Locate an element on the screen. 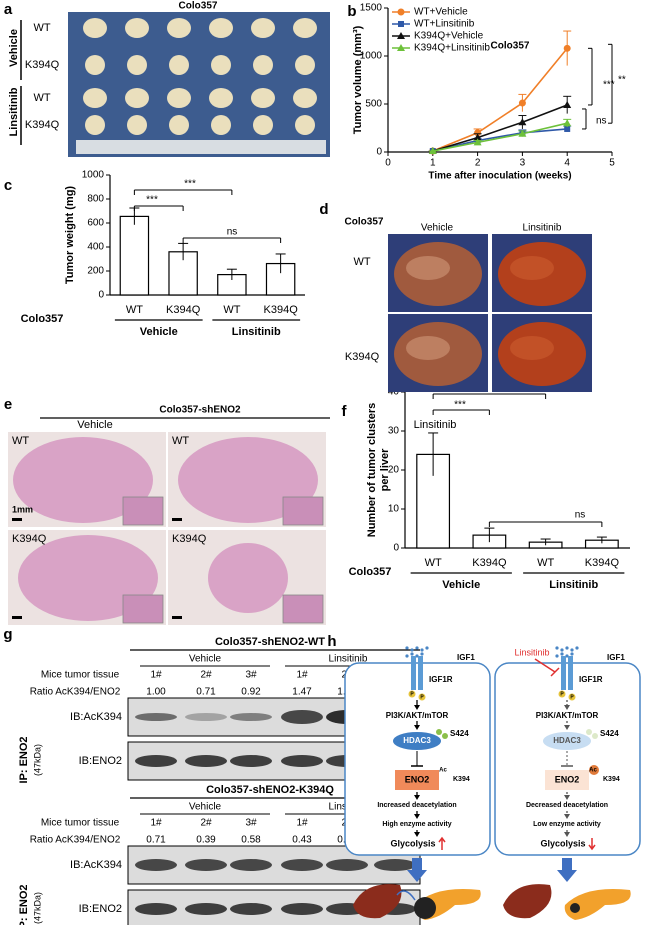  receptor is located at coordinates (420, 673).